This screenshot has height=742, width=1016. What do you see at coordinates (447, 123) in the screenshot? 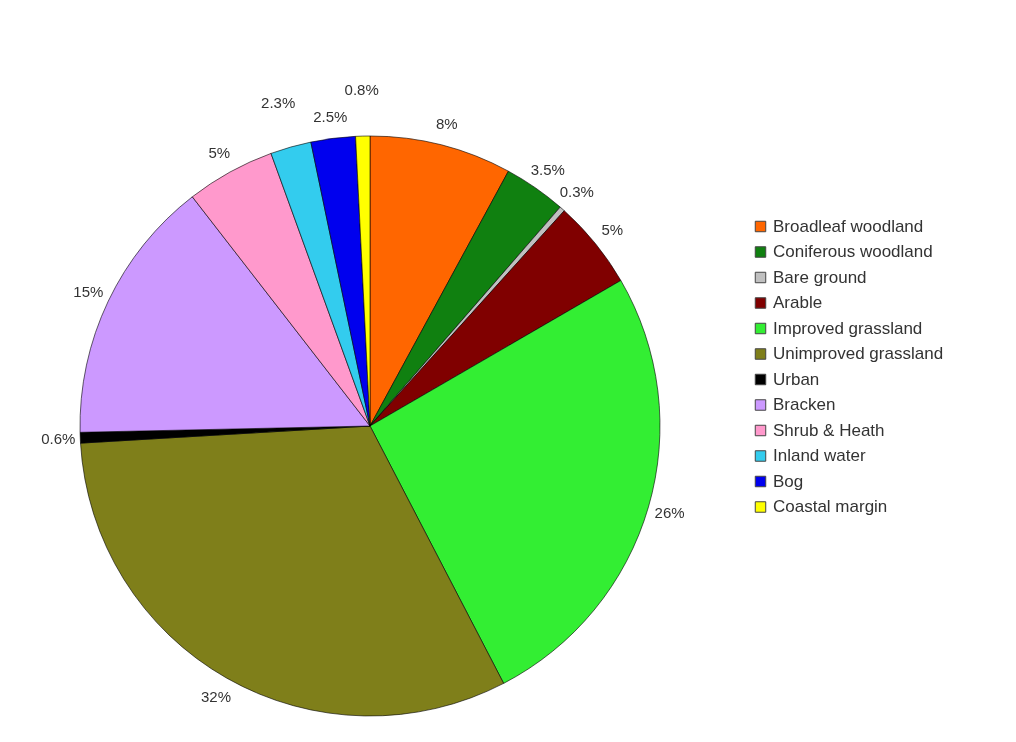
I see `data-label: 8%` at bounding box center [447, 123].